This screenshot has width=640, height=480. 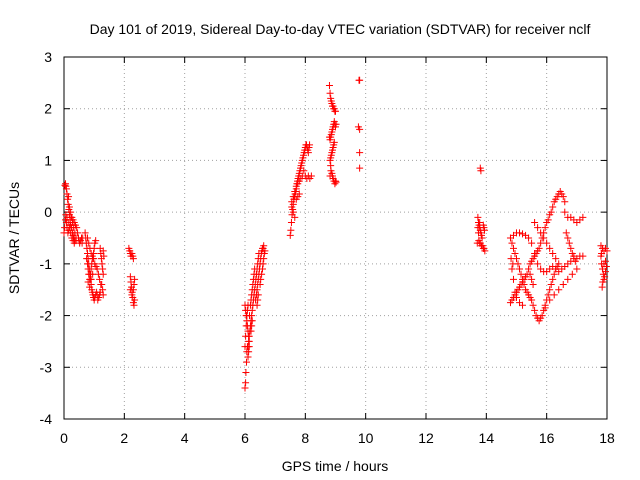 What do you see at coordinates (64, 438) in the screenshot?
I see `x-tick-label: 0` at bounding box center [64, 438].